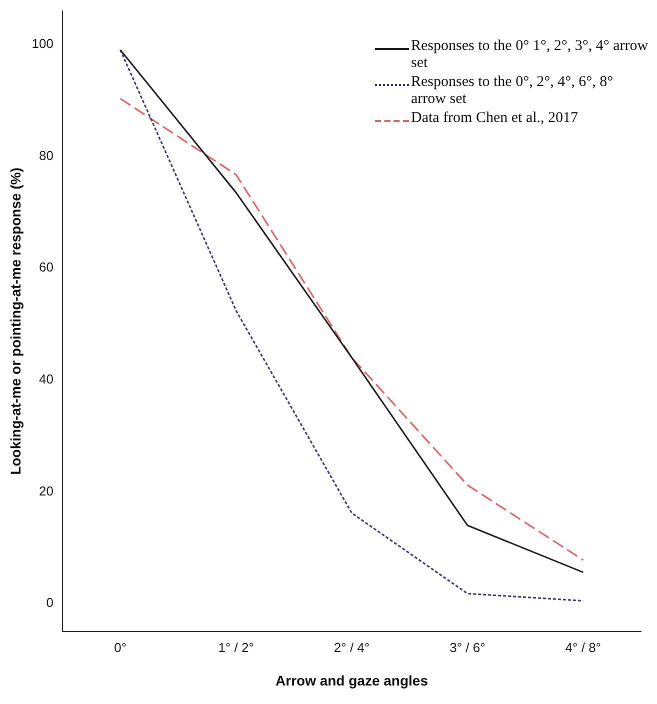  What do you see at coordinates (120, 647) in the screenshot?
I see `x-tick-label: 0°` at bounding box center [120, 647].